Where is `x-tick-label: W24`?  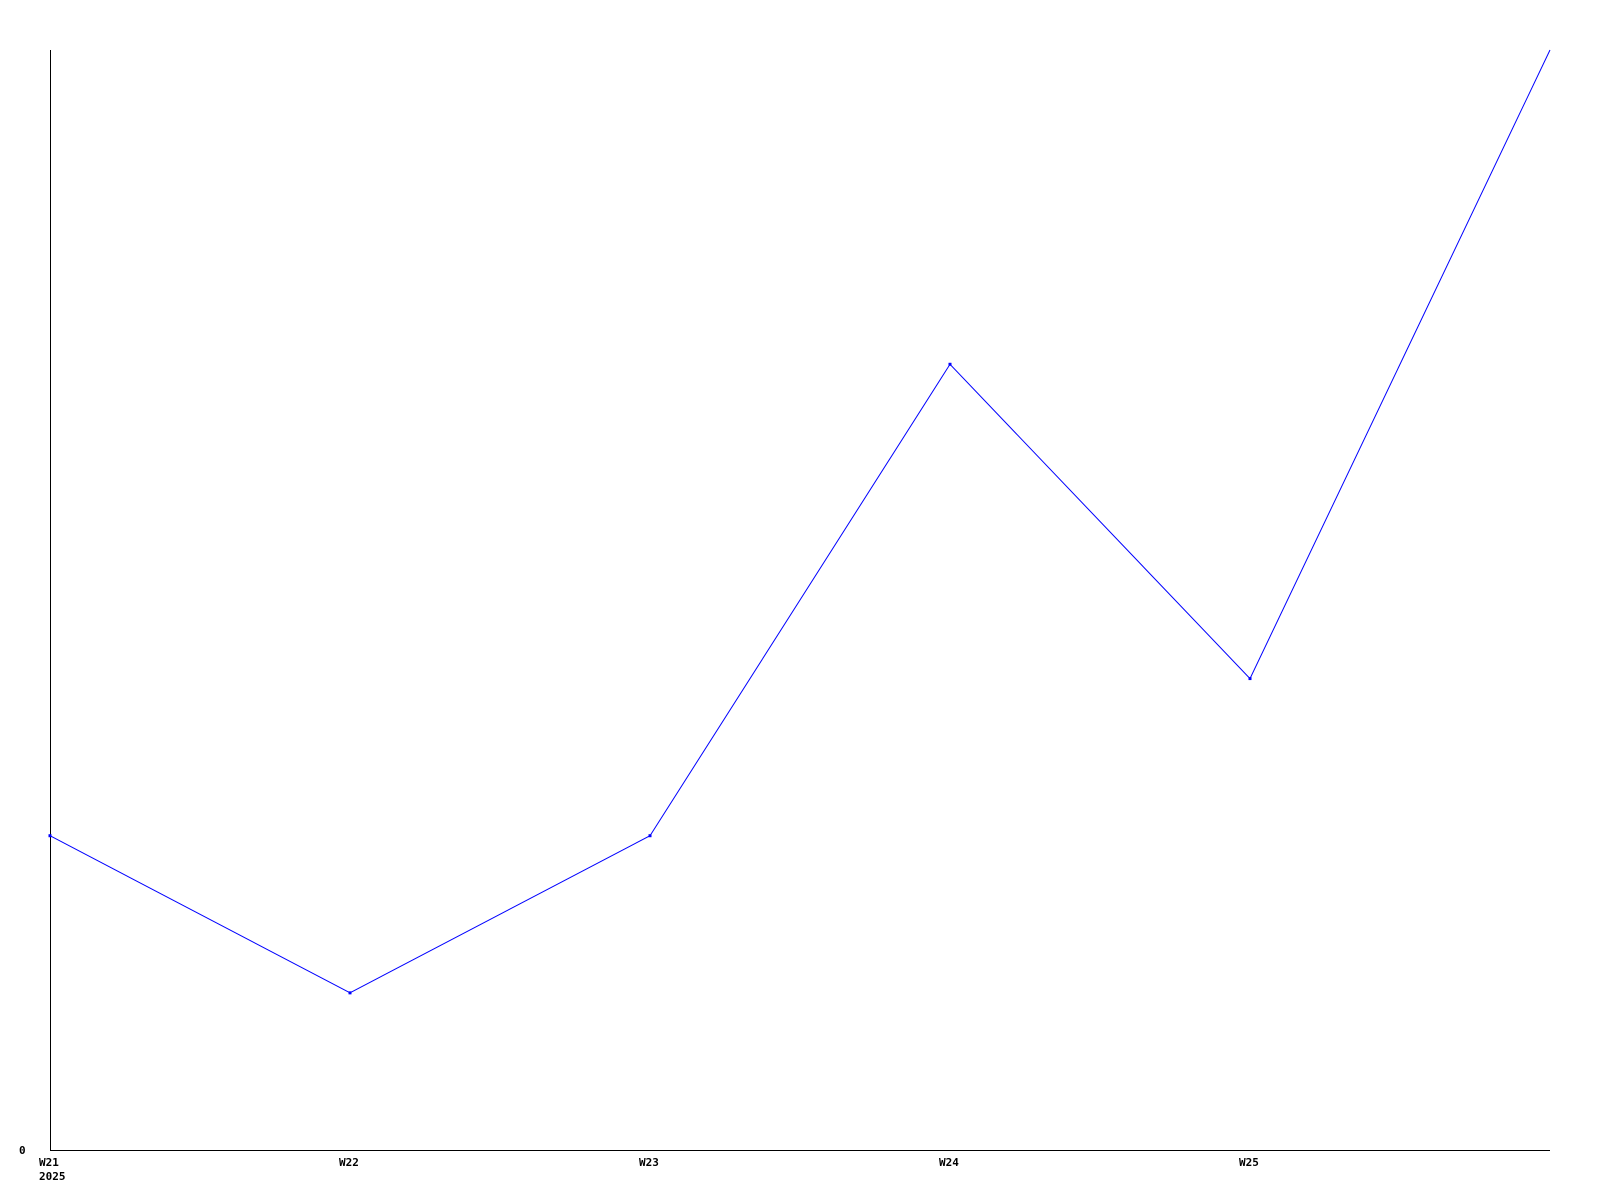
x-tick-label: W24 is located at coordinates (949, 1162).